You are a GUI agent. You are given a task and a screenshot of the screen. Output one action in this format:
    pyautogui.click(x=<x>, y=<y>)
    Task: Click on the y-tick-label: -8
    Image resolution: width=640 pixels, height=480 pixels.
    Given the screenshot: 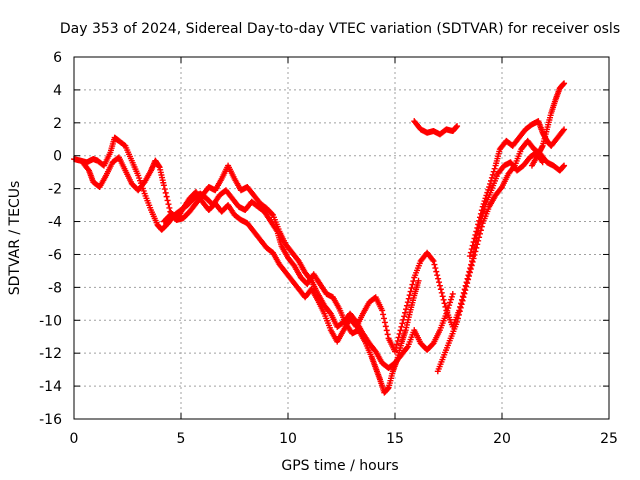 What is the action you would take?
    pyautogui.click(x=55, y=288)
    